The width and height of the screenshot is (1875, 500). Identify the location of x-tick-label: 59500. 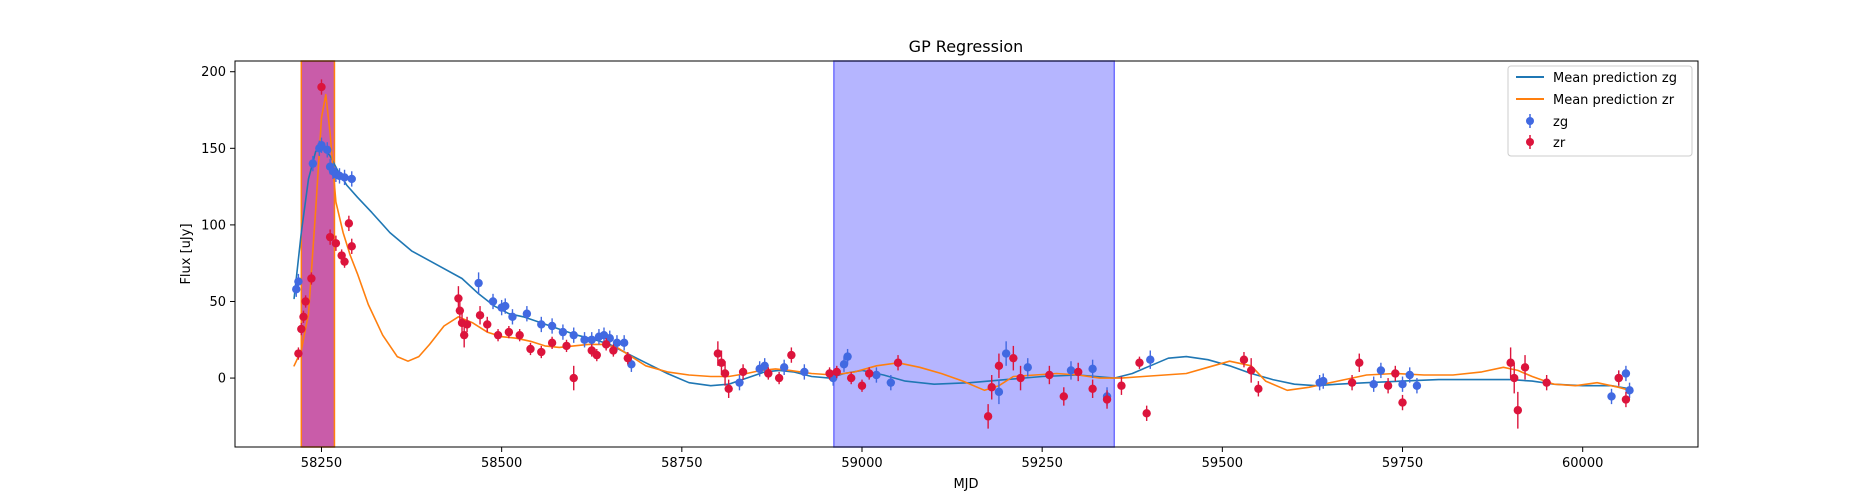
(1222, 463).